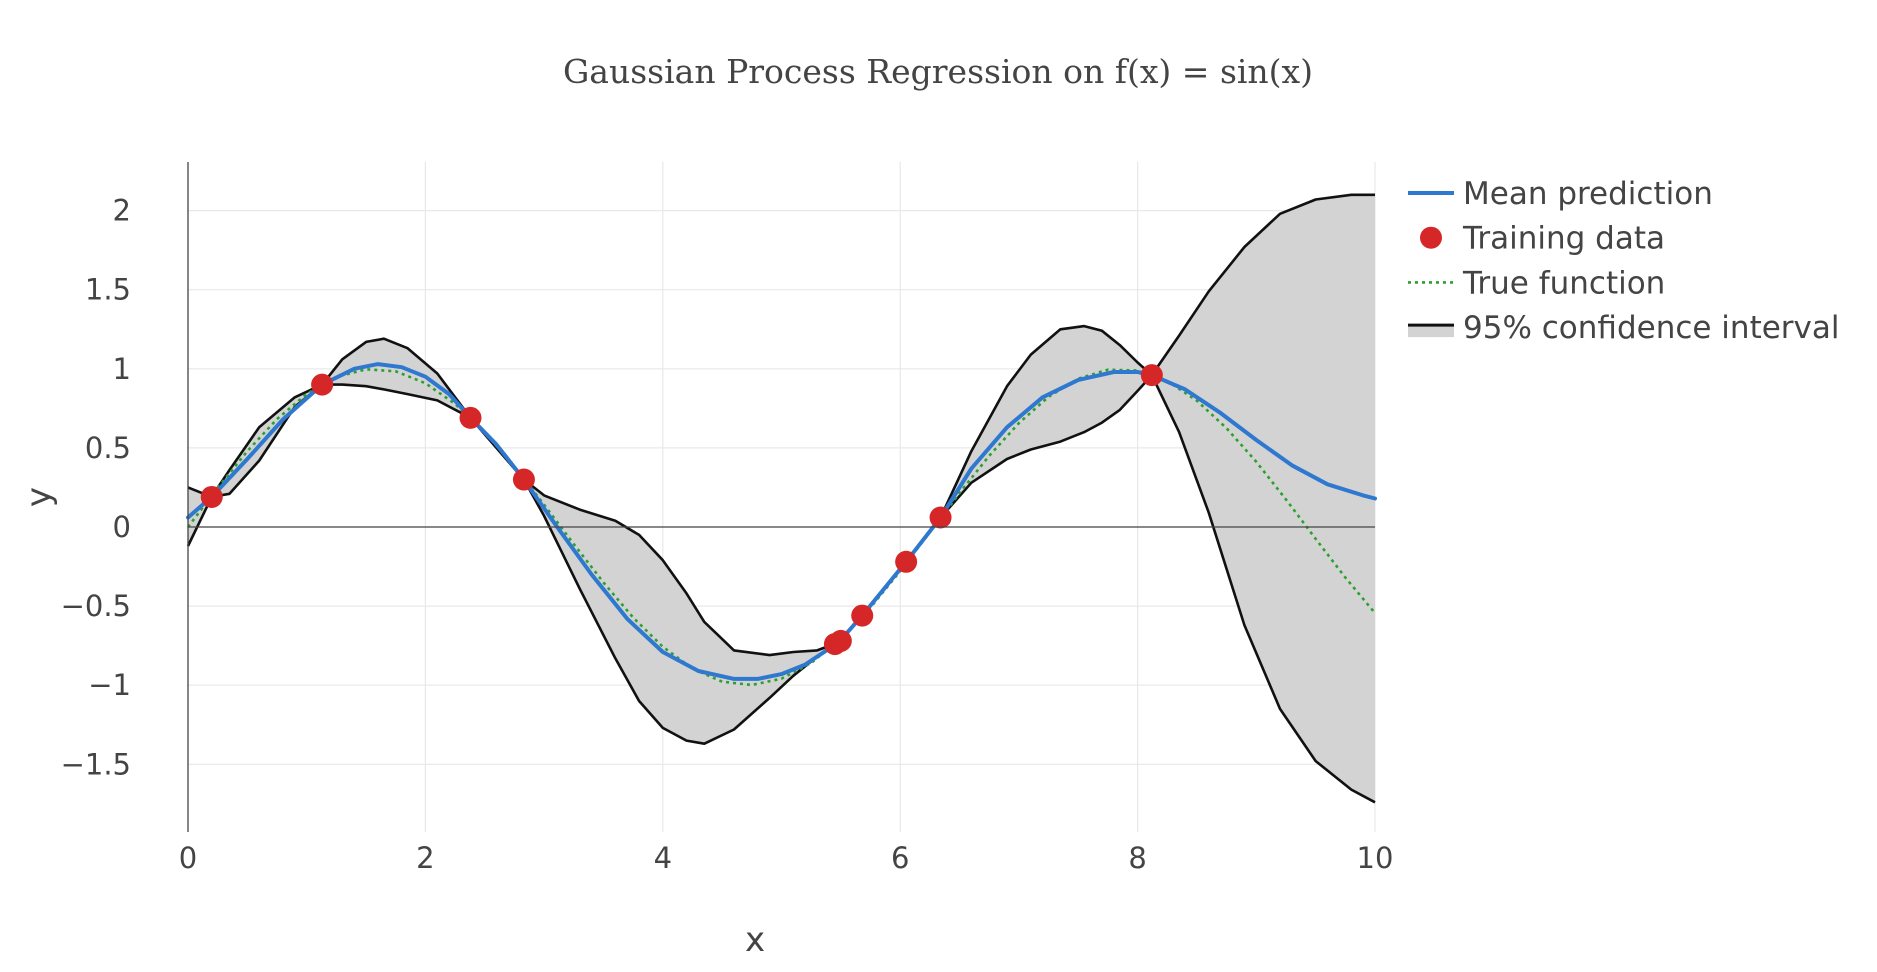 The image size is (1877, 972). Describe the element at coordinates (1563, 239) in the screenshot. I see `legend-label: Training data` at that location.